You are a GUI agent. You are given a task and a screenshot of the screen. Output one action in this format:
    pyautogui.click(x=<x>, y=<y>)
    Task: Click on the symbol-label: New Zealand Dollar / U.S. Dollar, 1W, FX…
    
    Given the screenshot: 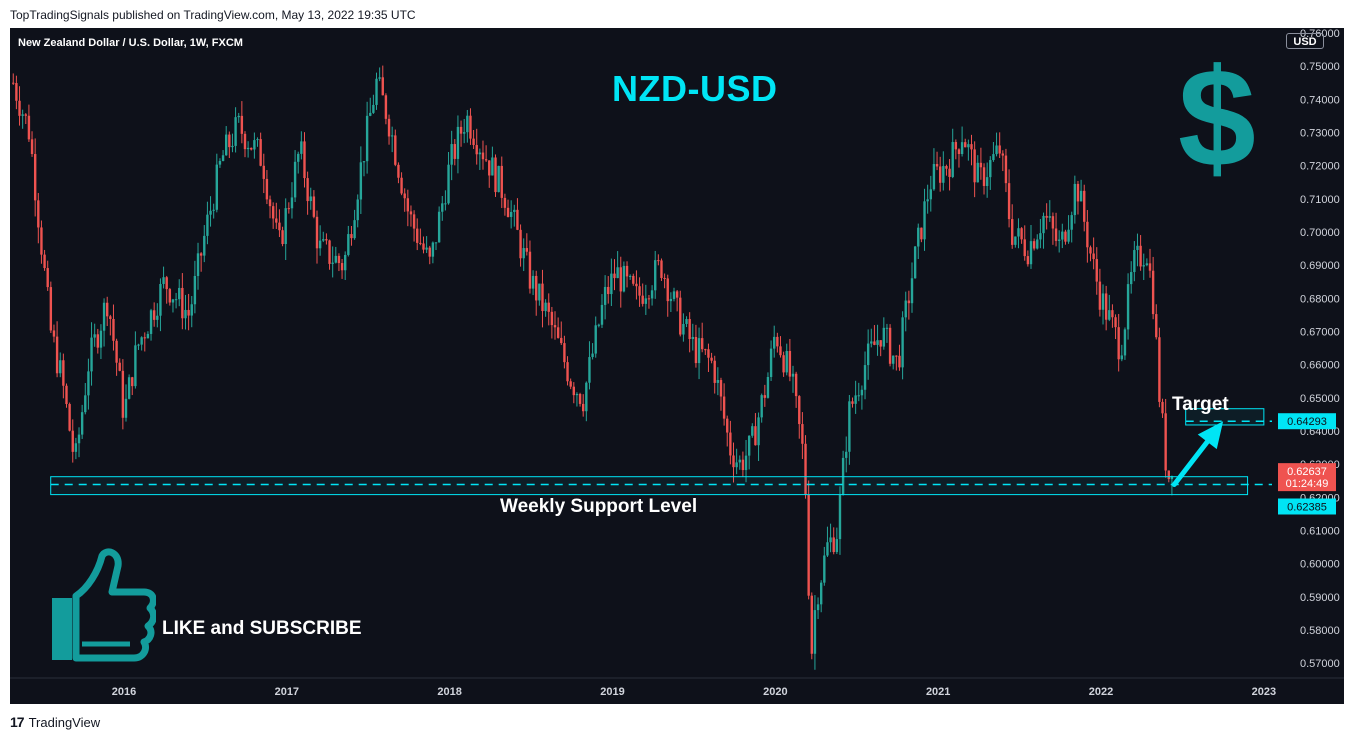 What is the action you would take?
    pyautogui.click(x=130, y=43)
    